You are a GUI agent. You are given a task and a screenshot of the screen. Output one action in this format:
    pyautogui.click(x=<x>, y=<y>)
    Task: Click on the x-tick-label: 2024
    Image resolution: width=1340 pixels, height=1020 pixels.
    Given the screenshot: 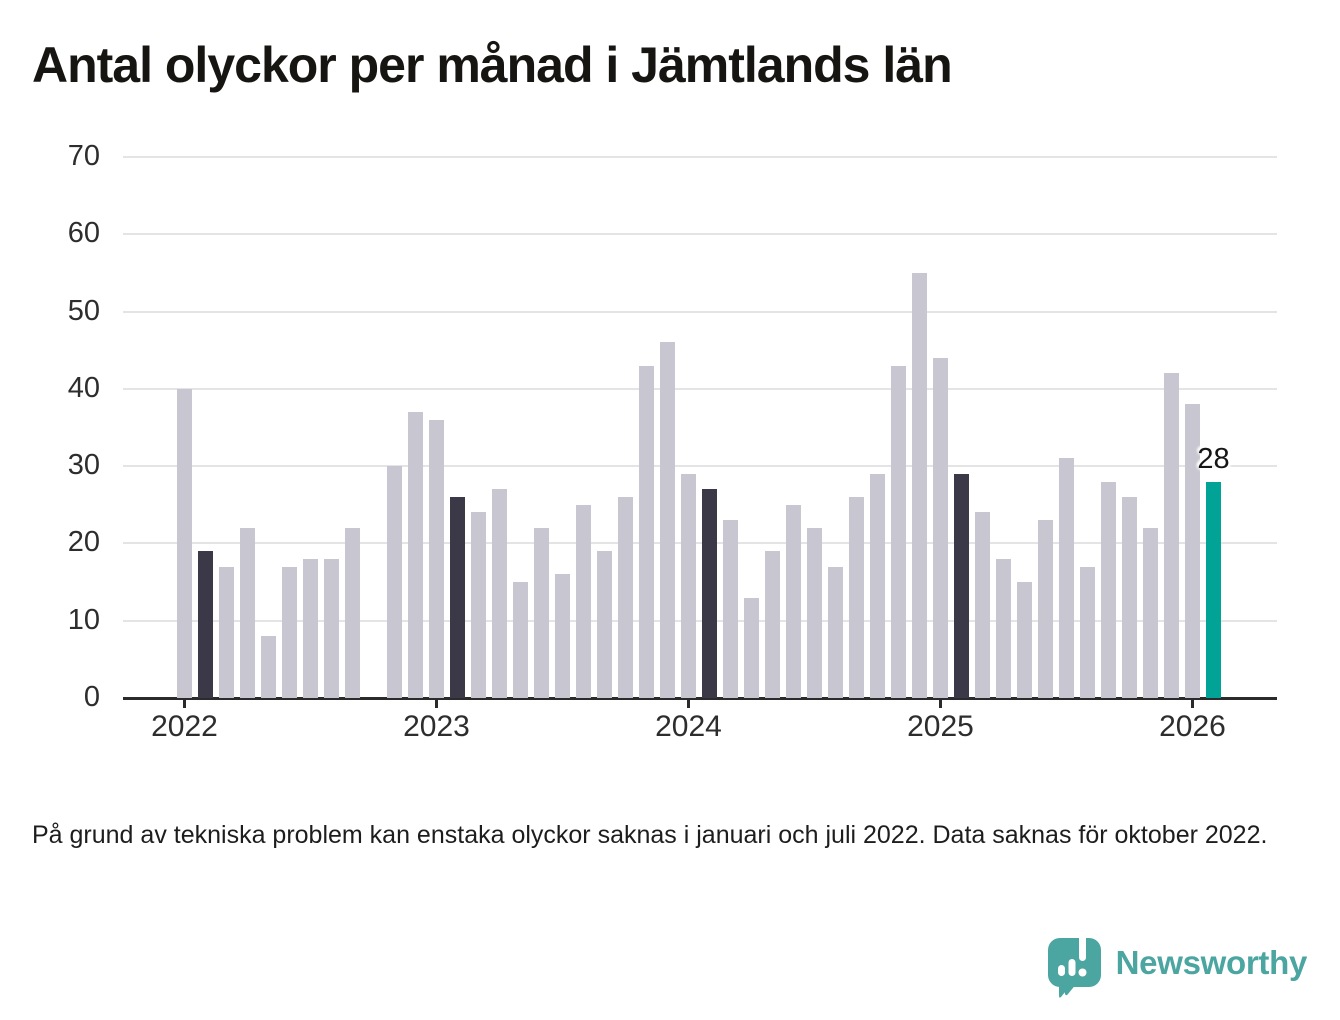 What is the action you would take?
    pyautogui.click(x=688, y=726)
    